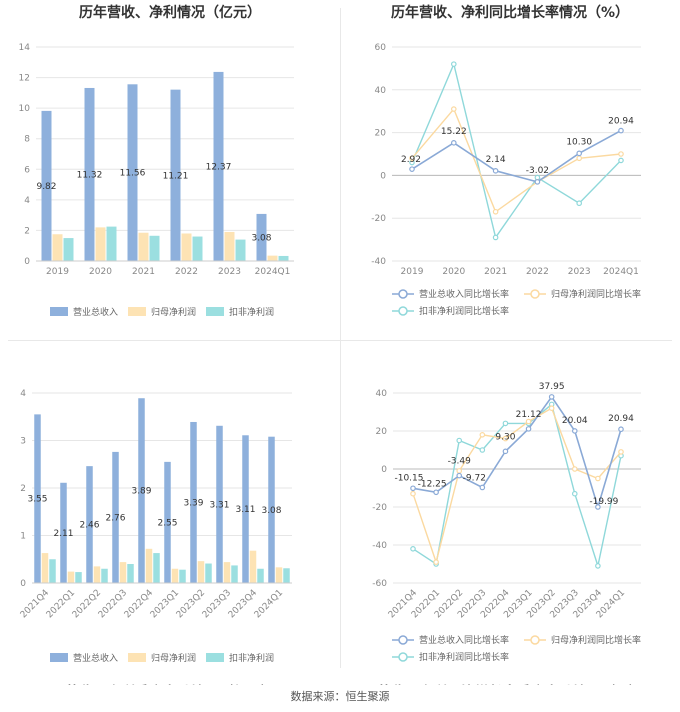 This screenshot has width=680, height=712. Describe the element at coordinates (603, 502) in the screenshot. I see `point-data-label: -19.99` at that location.